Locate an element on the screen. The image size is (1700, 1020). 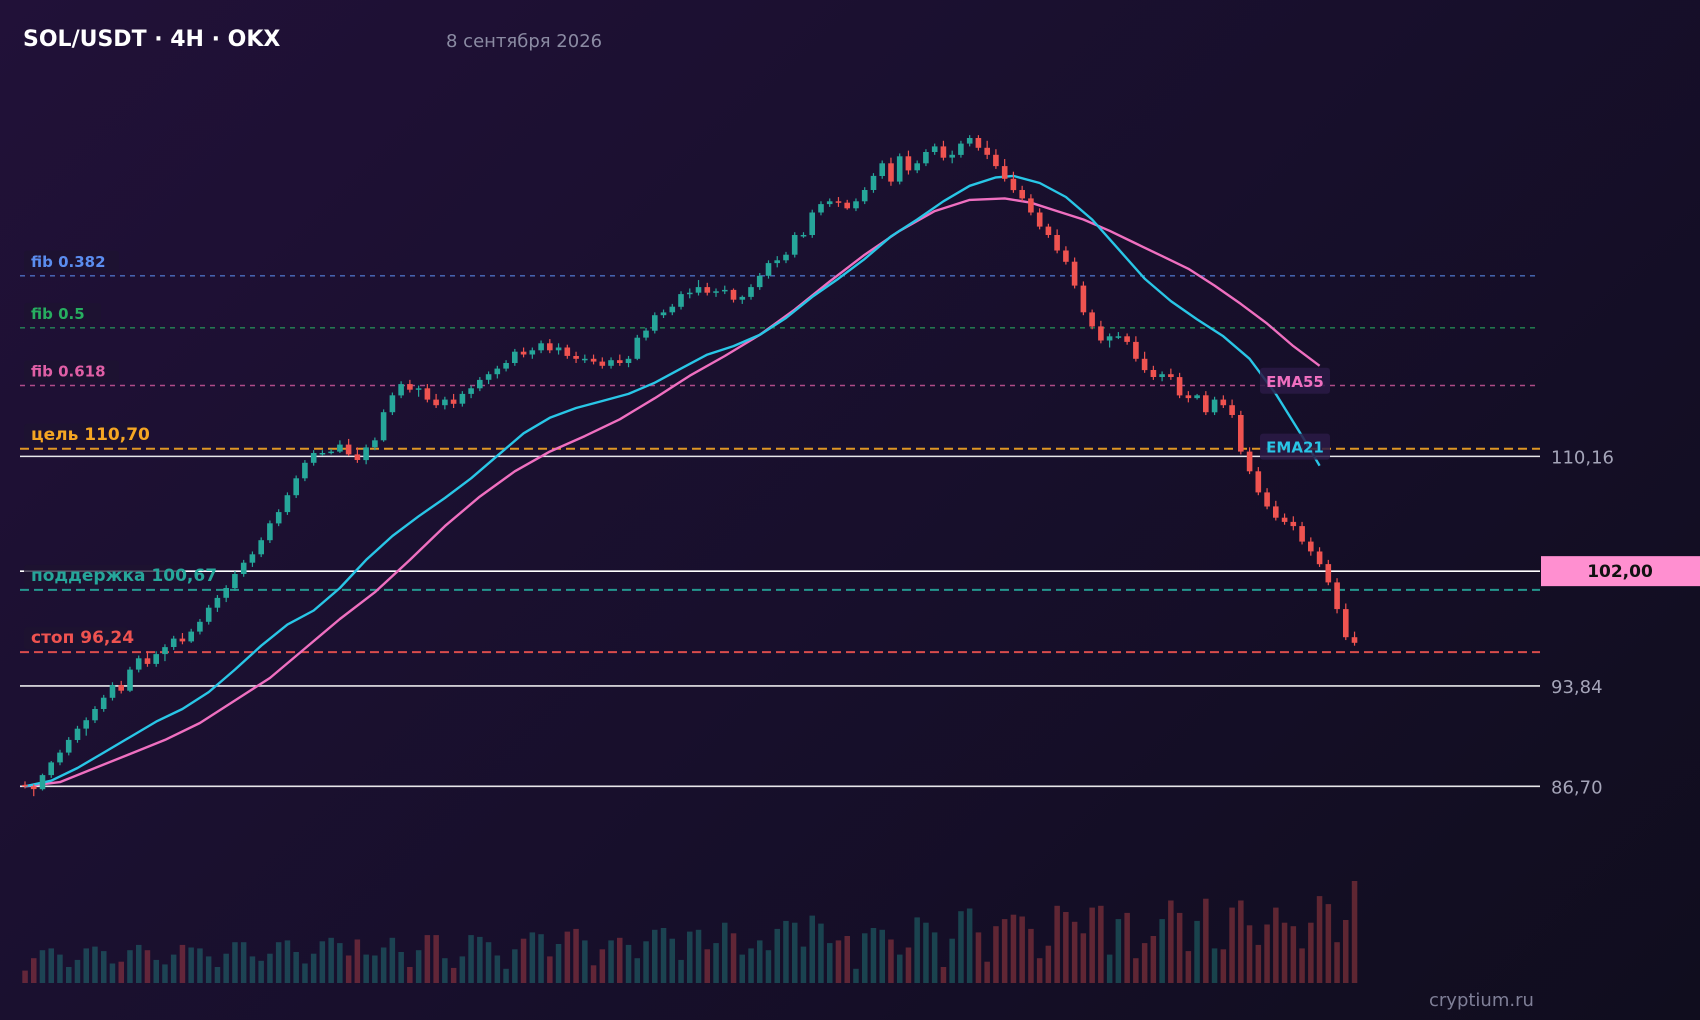
ema55-label-bg is located at coordinates (1295, 380).